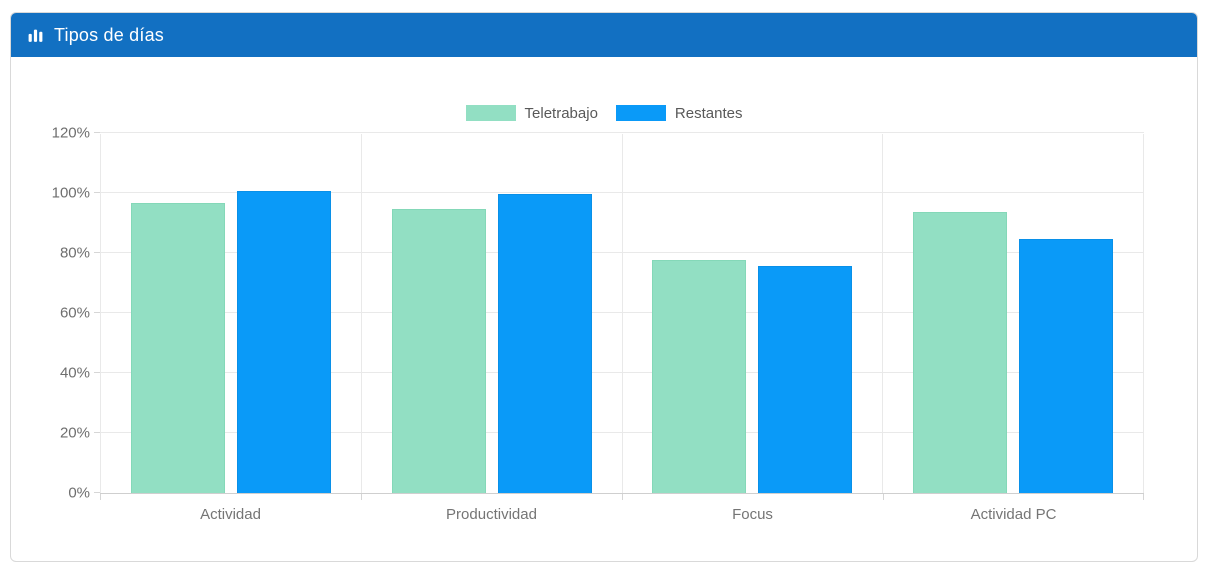  I want to click on bar-group-productividad, so click(492, 313).